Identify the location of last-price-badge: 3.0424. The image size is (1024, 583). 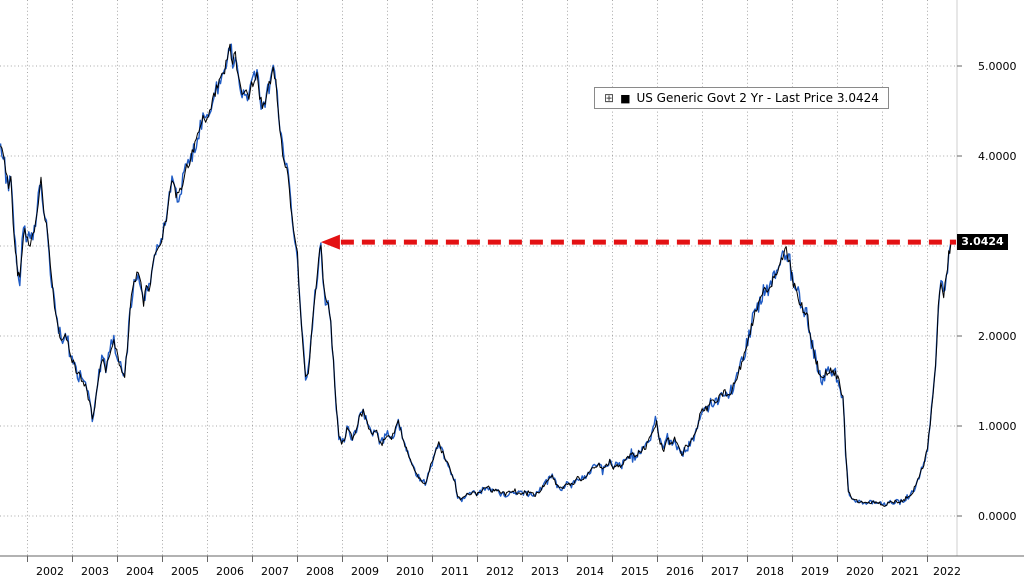
(982, 242).